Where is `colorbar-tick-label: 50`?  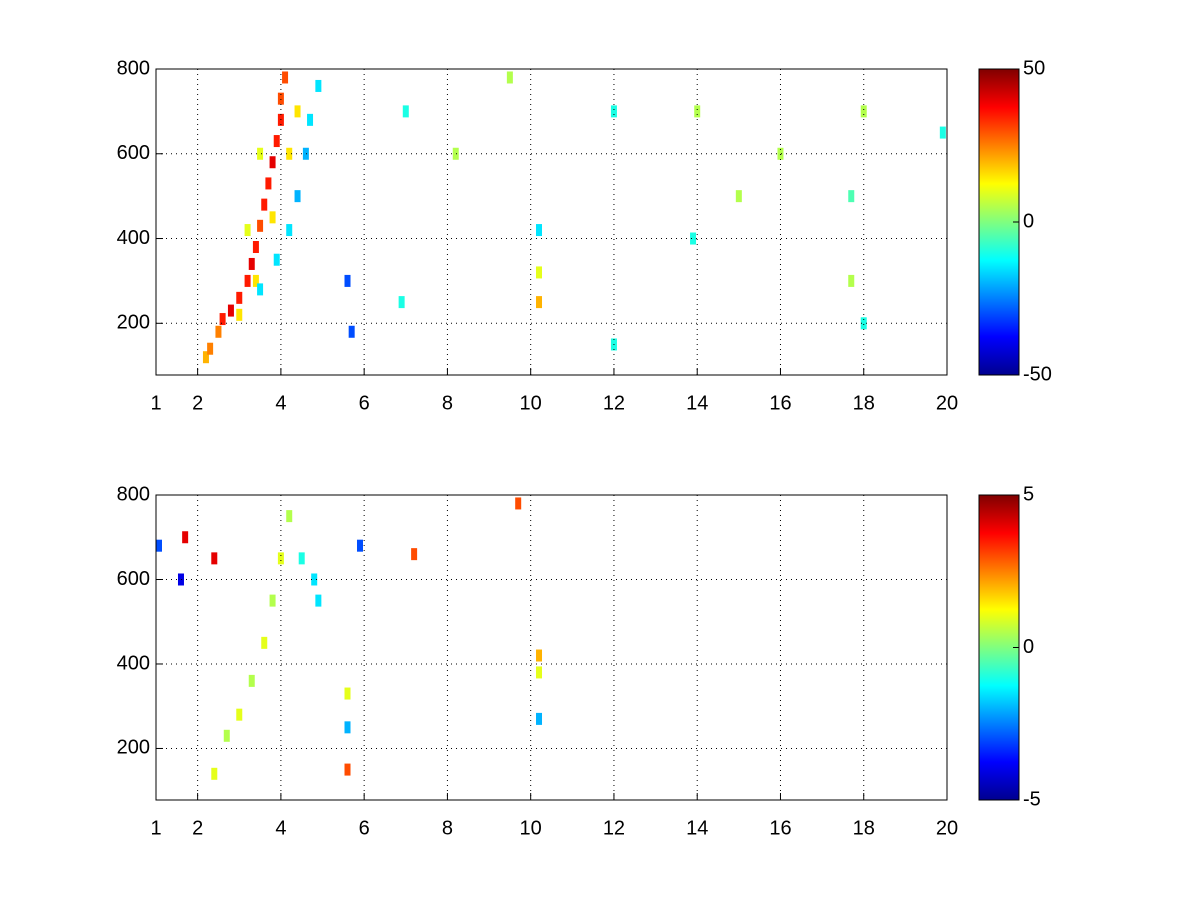 colorbar-tick-label: 50 is located at coordinates (1034, 68).